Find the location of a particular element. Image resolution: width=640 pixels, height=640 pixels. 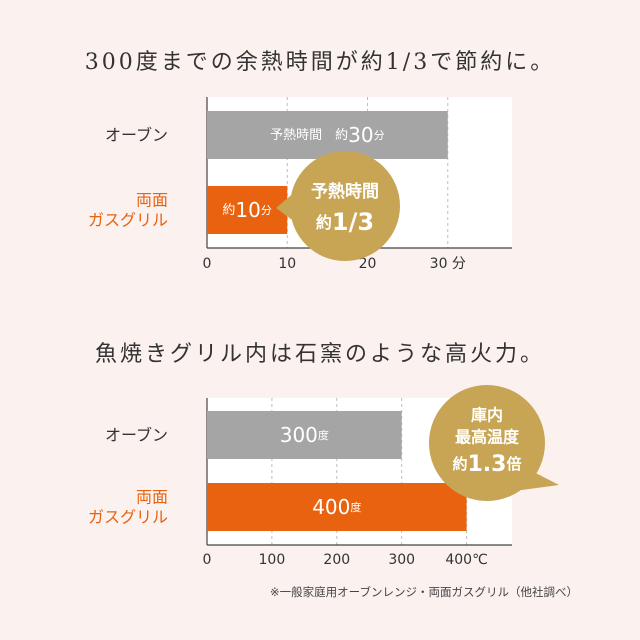

chart1-heading: 300度までの余熱時間が約1/3で節約に。 is located at coordinates (320, 62).